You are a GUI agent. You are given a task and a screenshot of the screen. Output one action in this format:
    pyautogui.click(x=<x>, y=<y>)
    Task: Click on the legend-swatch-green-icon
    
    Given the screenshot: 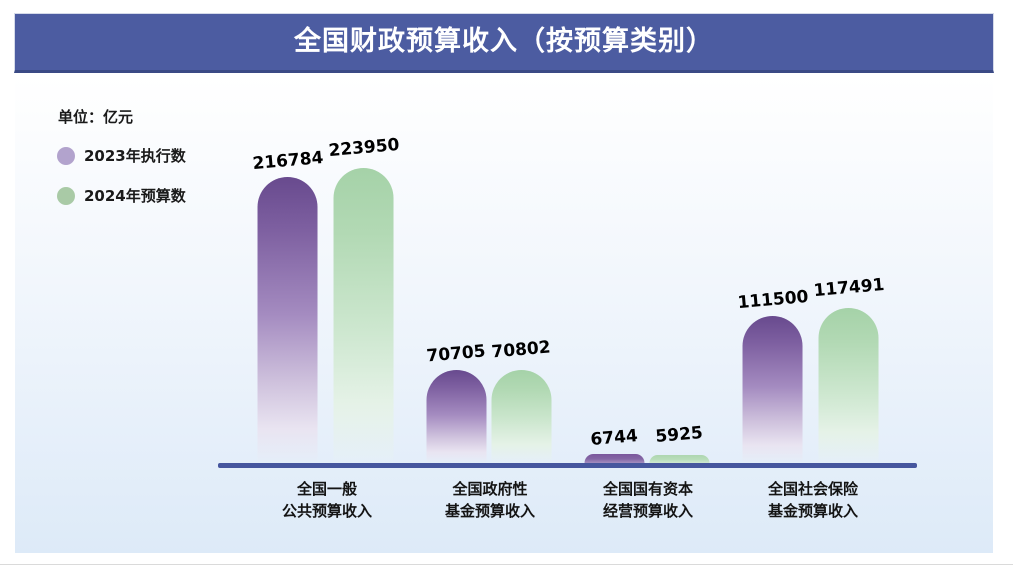 What is the action you would take?
    pyautogui.click(x=66, y=195)
    